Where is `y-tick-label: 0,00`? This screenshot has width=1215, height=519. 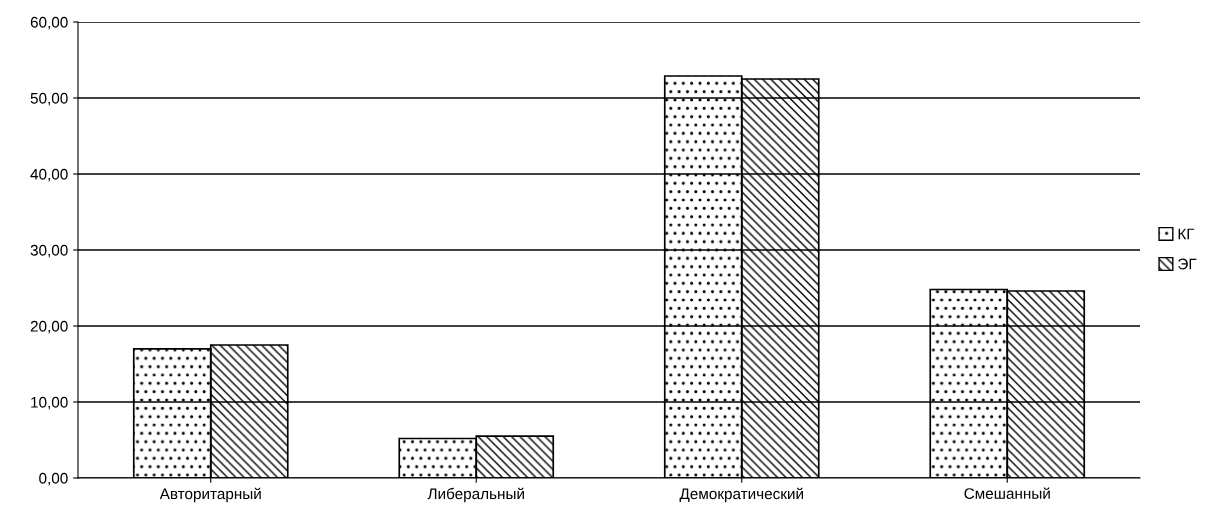
y-tick-label: 0,00 is located at coordinates (53, 479).